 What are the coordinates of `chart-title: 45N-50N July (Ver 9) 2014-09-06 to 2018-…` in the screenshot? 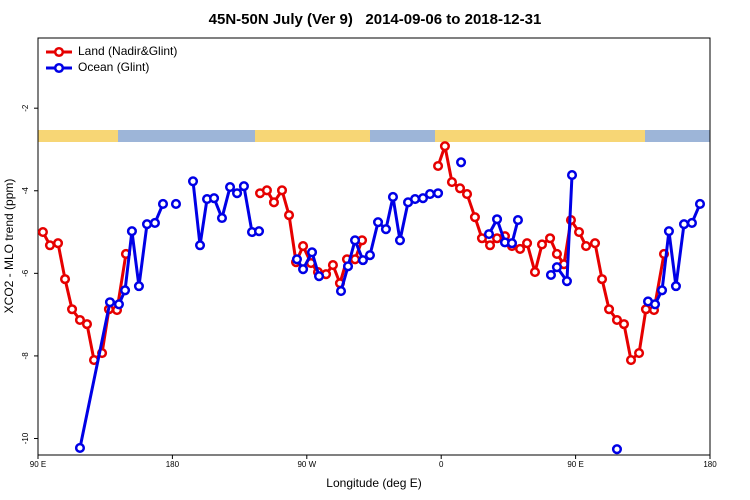 It's located at (375, 19).